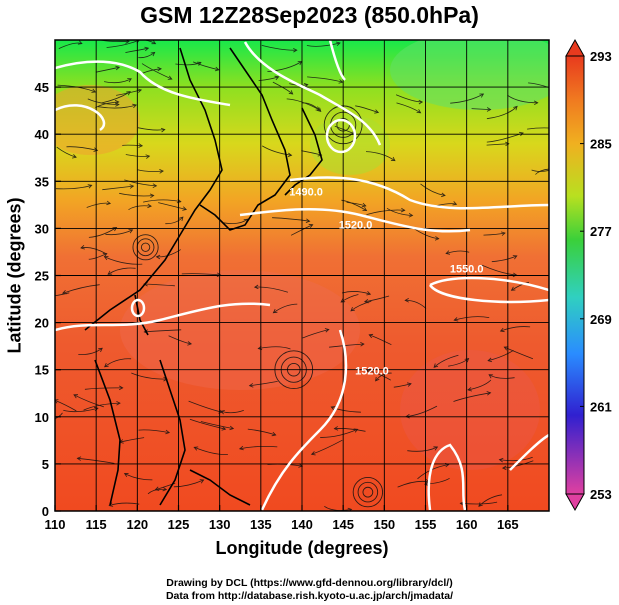 The height and width of the screenshot is (605, 619). What do you see at coordinates (384, 524) in the screenshot?
I see `x-tick-label: 150` at bounding box center [384, 524].